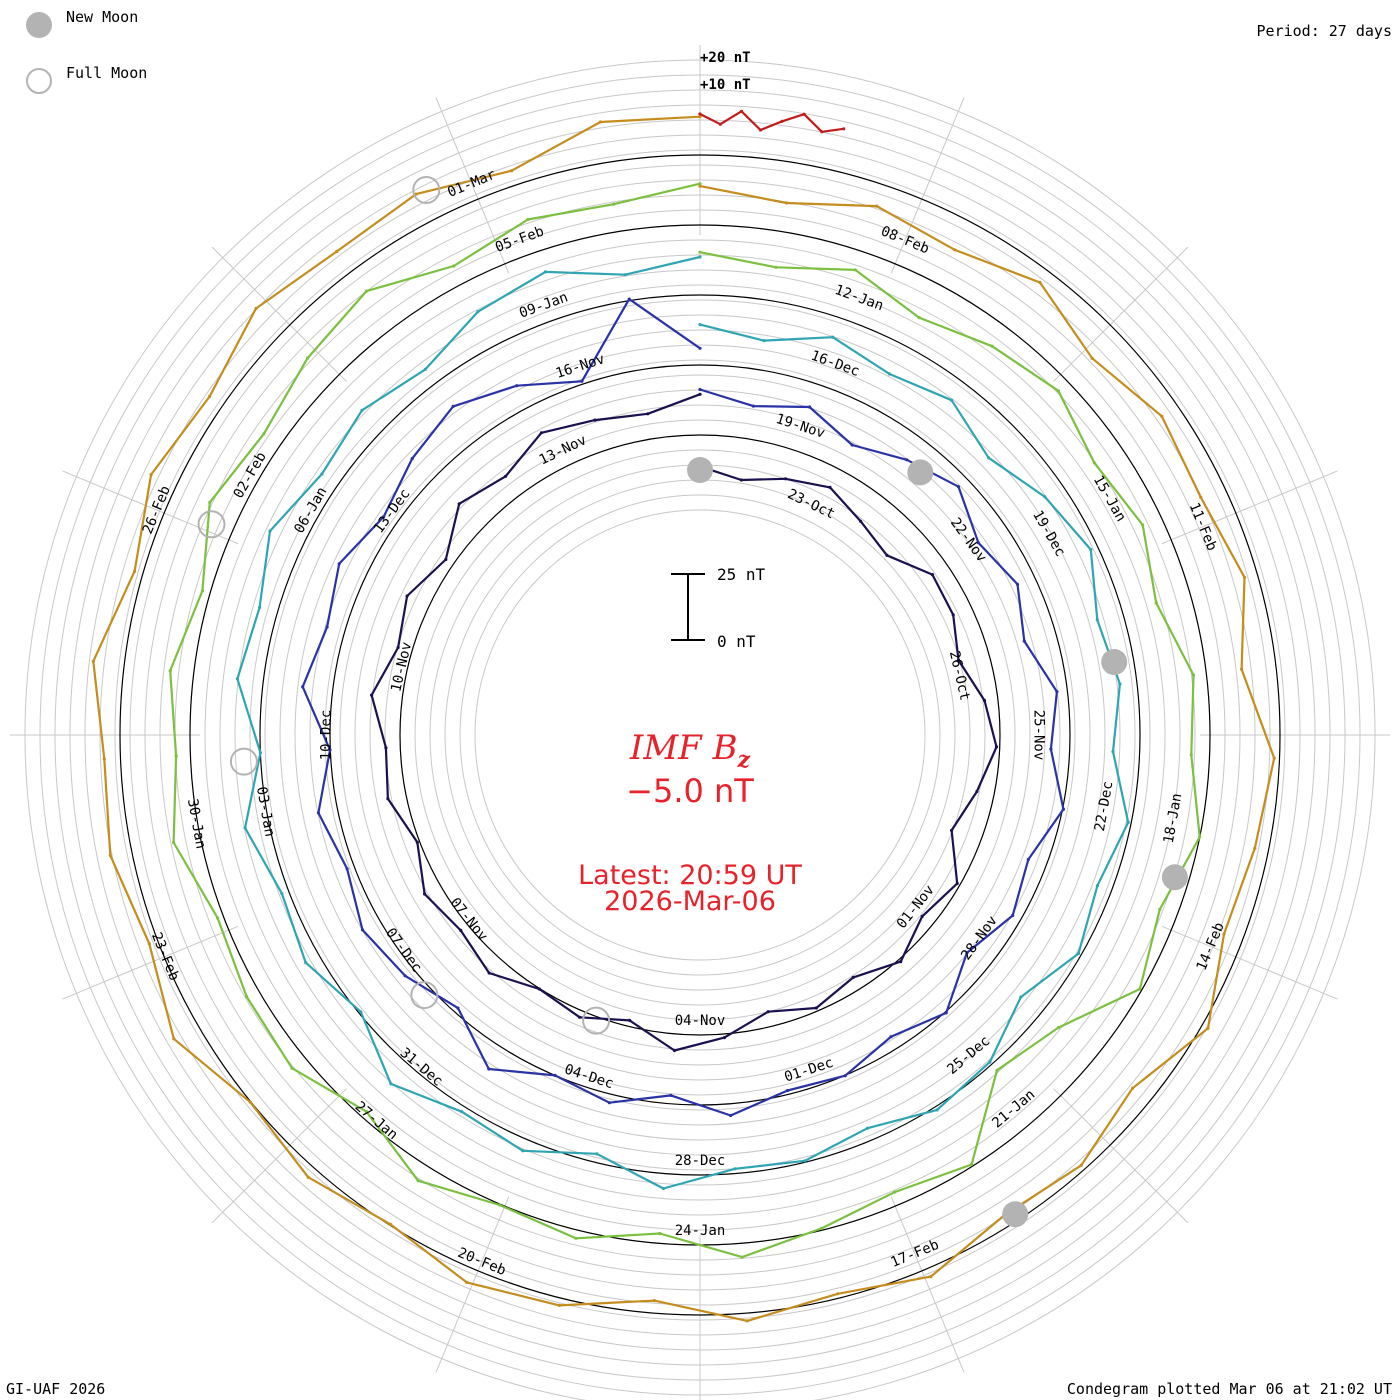  I want to click on date-label: 30-Jan, so click(196, 824).